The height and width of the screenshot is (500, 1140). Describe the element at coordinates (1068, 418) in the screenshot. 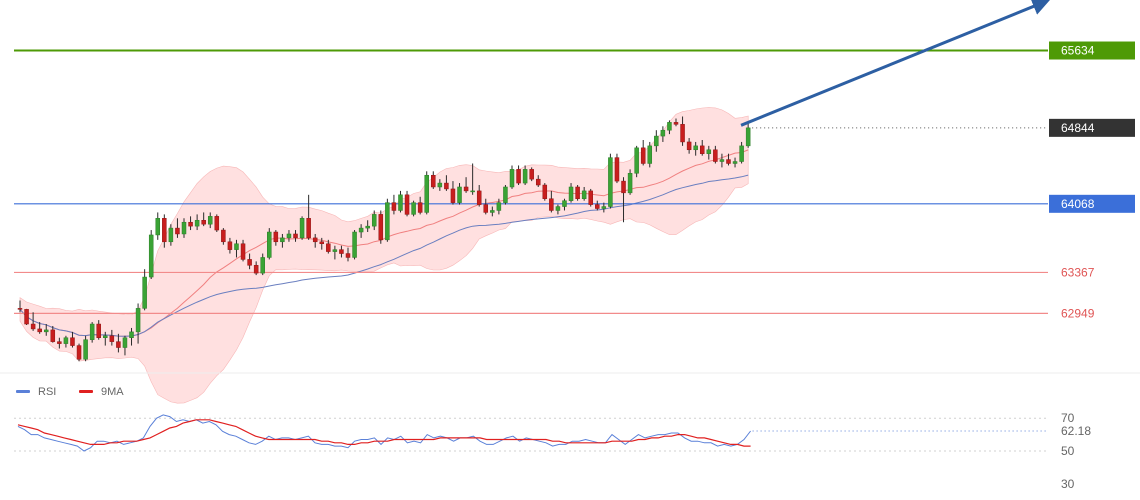

I see `rsi-tick-70: 70` at that location.